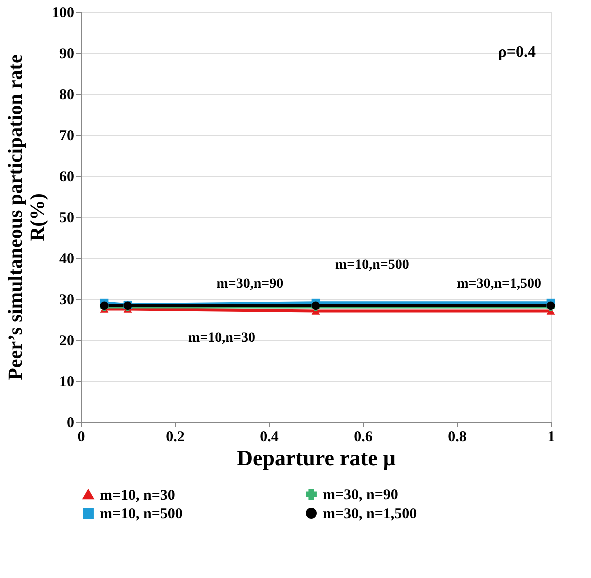 The image size is (591, 578). What do you see at coordinates (27, 217) in the screenshot?
I see `y-axis-title: Peer’s simultaneous participation rate R(%)` at bounding box center [27, 217].